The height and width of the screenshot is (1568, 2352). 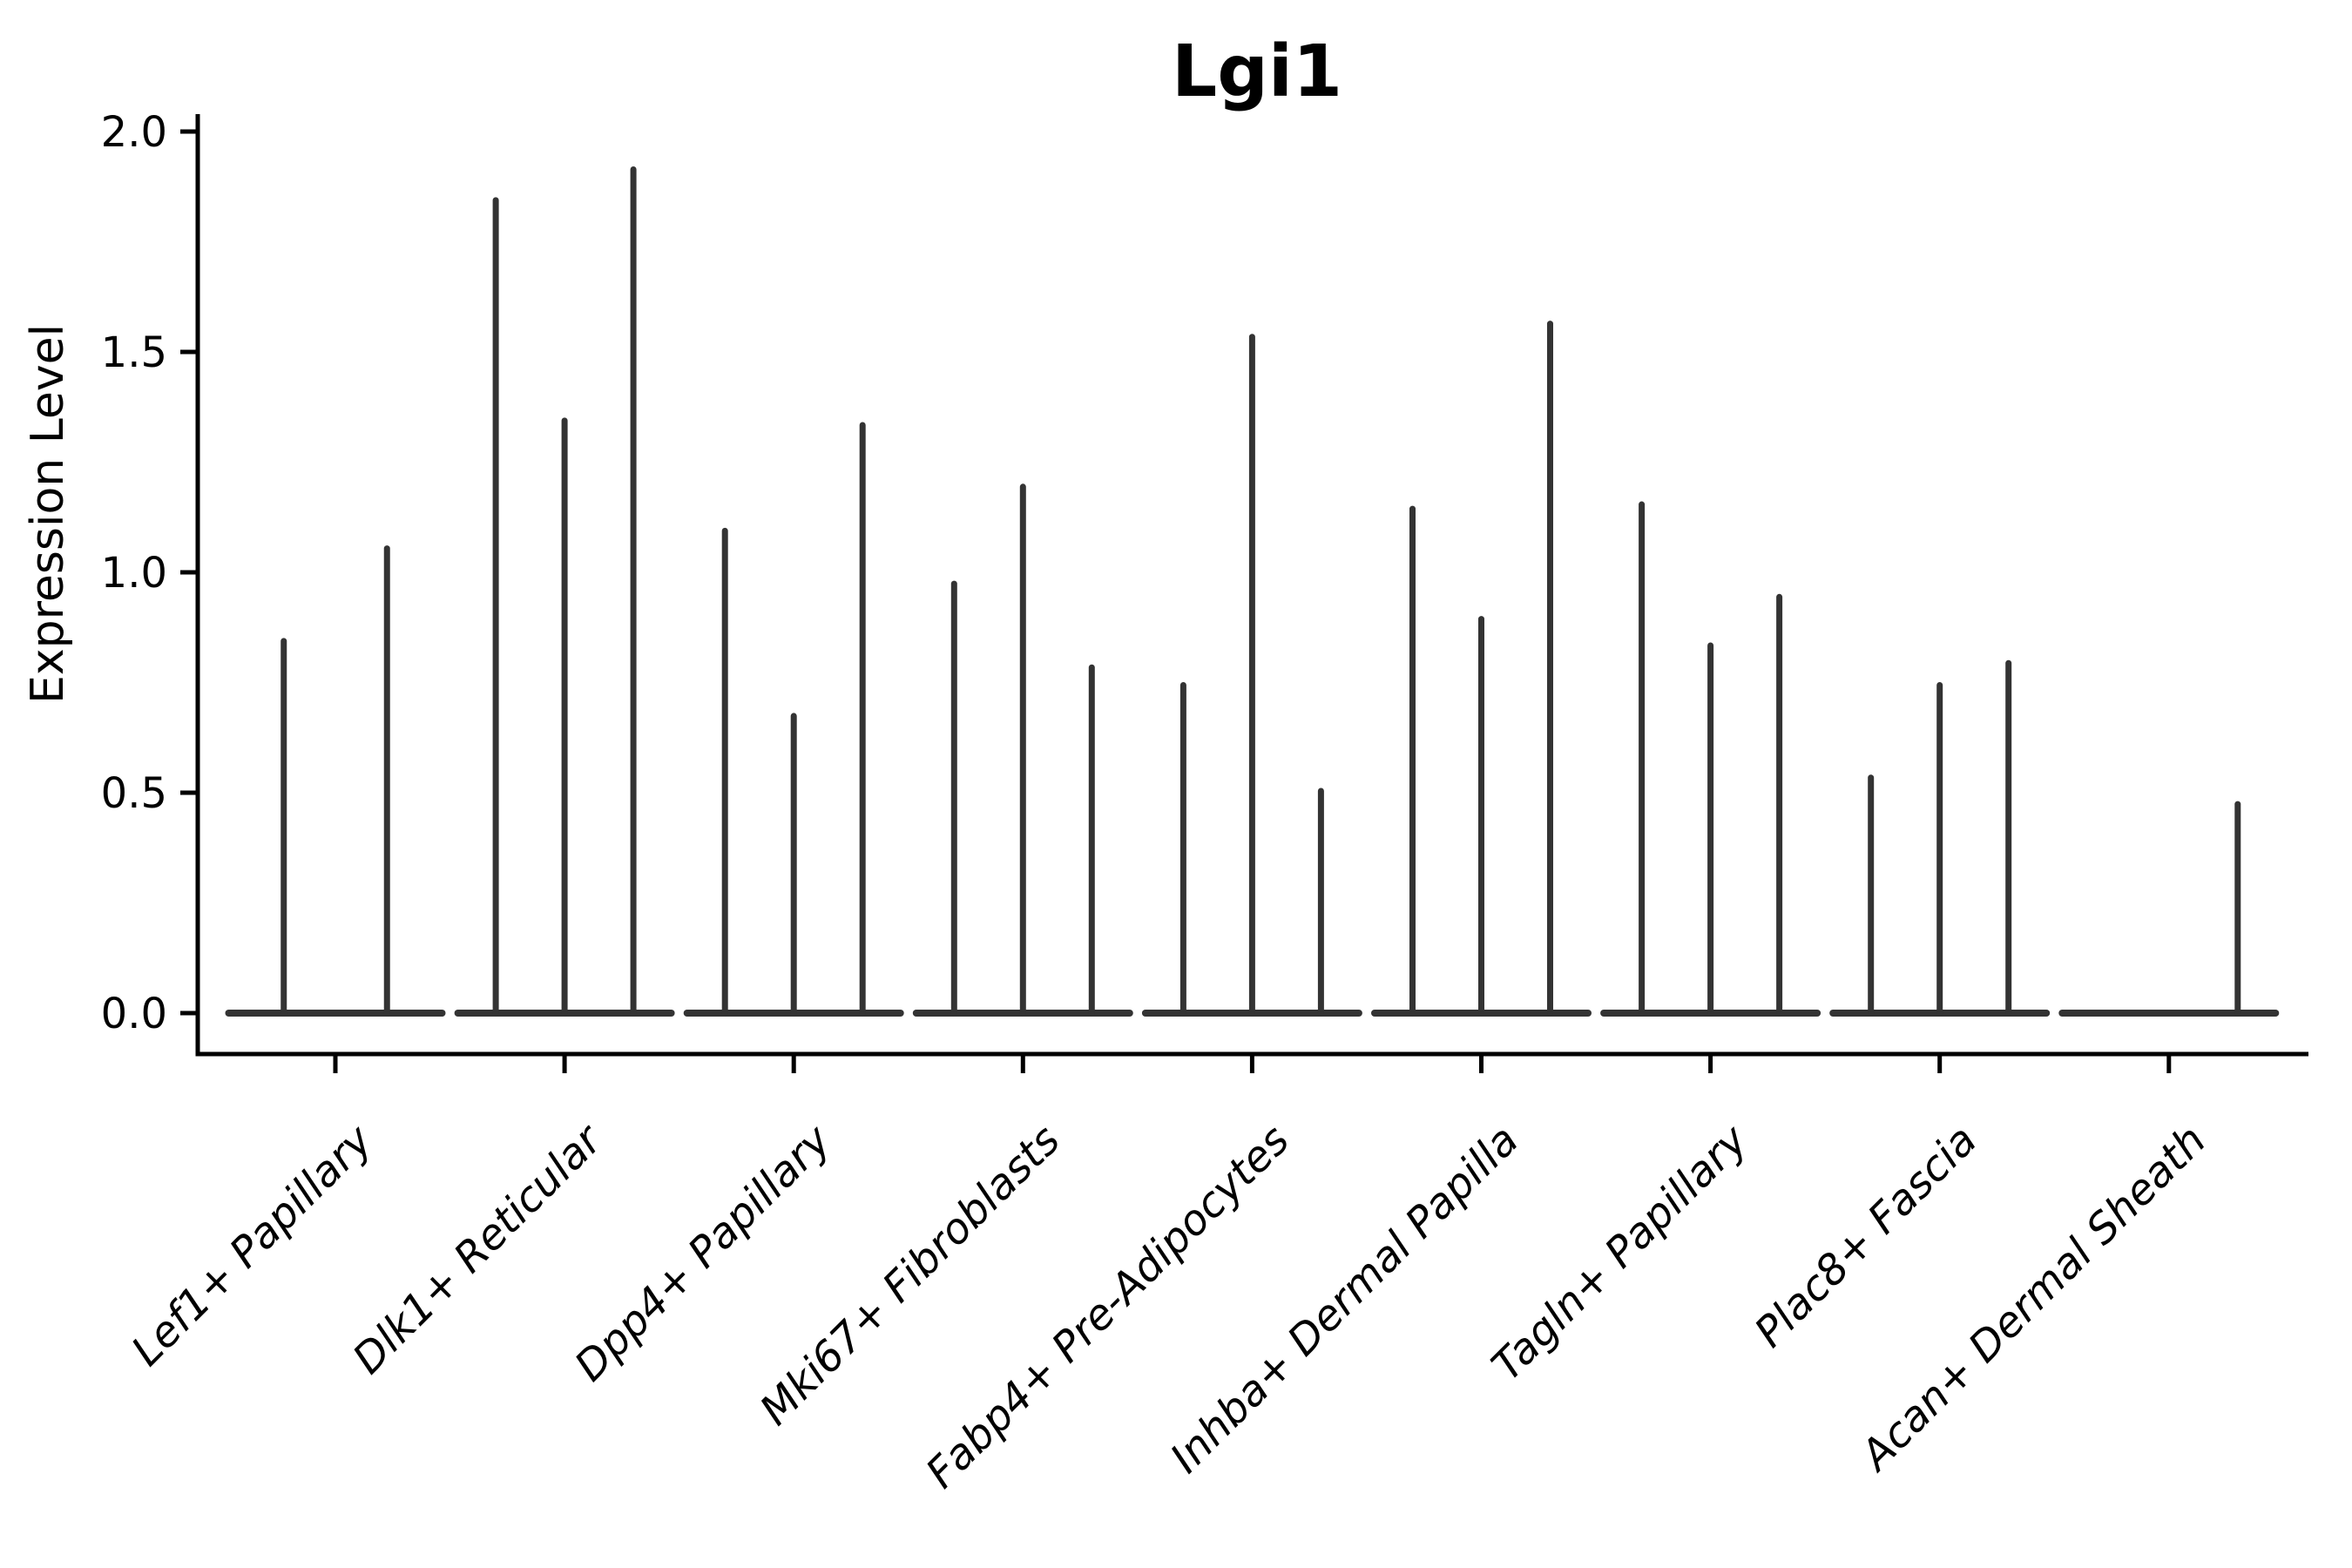 I want to click on y-tick-label: 0.0, so click(x=134, y=1014).